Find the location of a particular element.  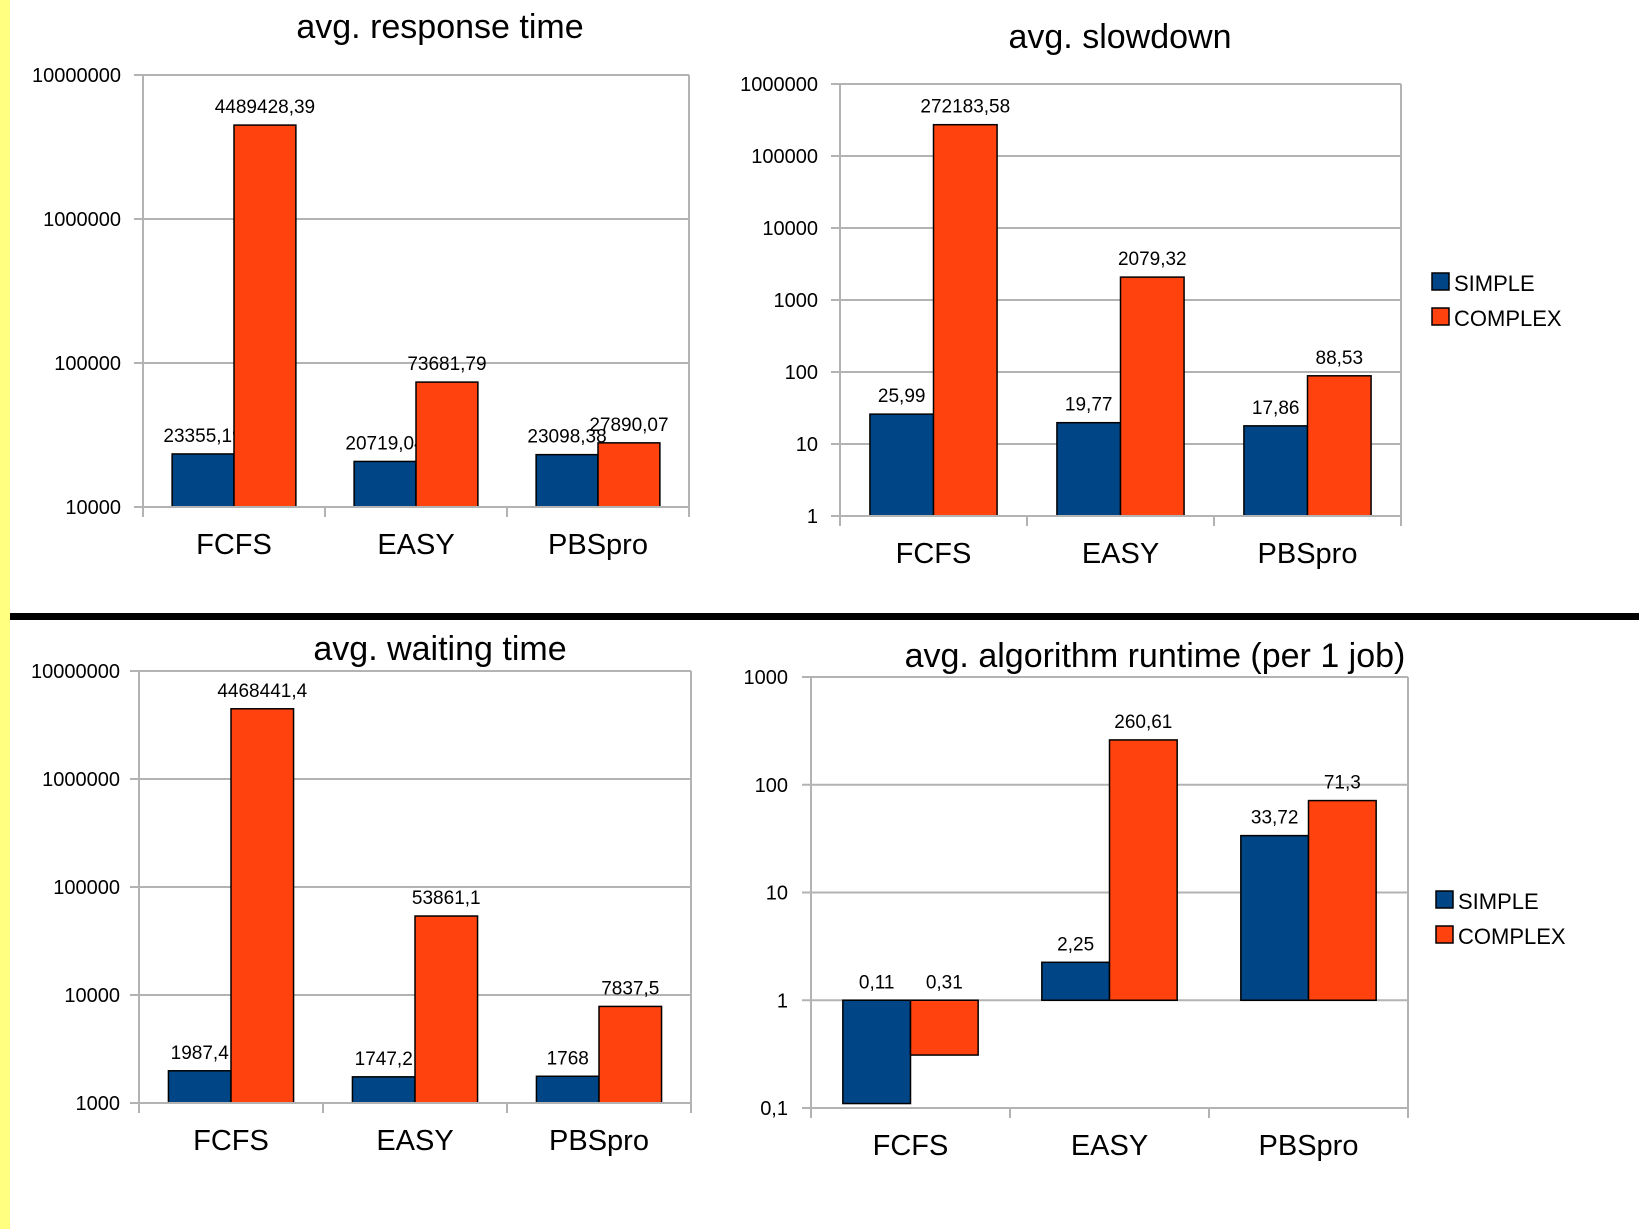

data-label: 20719,04 is located at coordinates (385, 443).